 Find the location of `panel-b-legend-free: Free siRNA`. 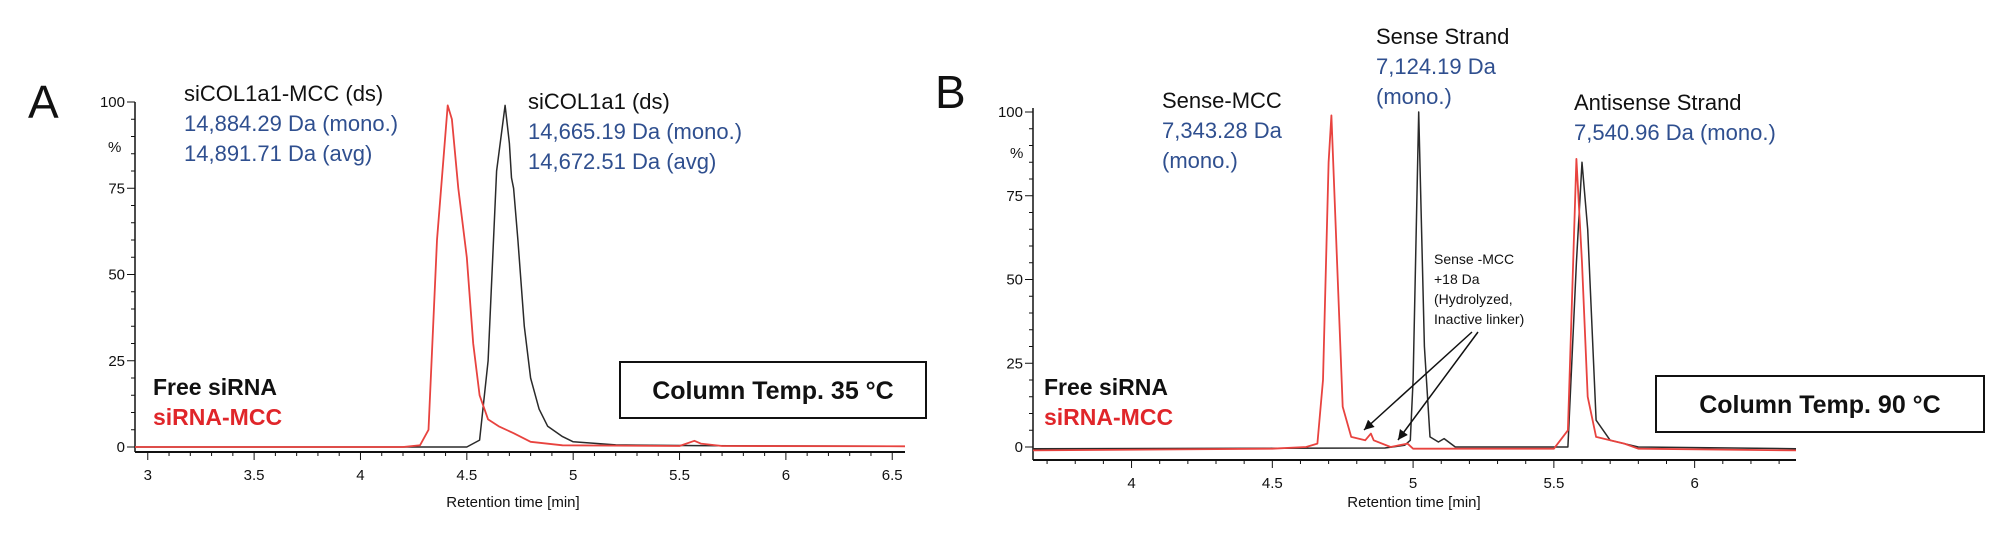

panel-b-legend-free: Free siRNA is located at coordinates (1106, 387).